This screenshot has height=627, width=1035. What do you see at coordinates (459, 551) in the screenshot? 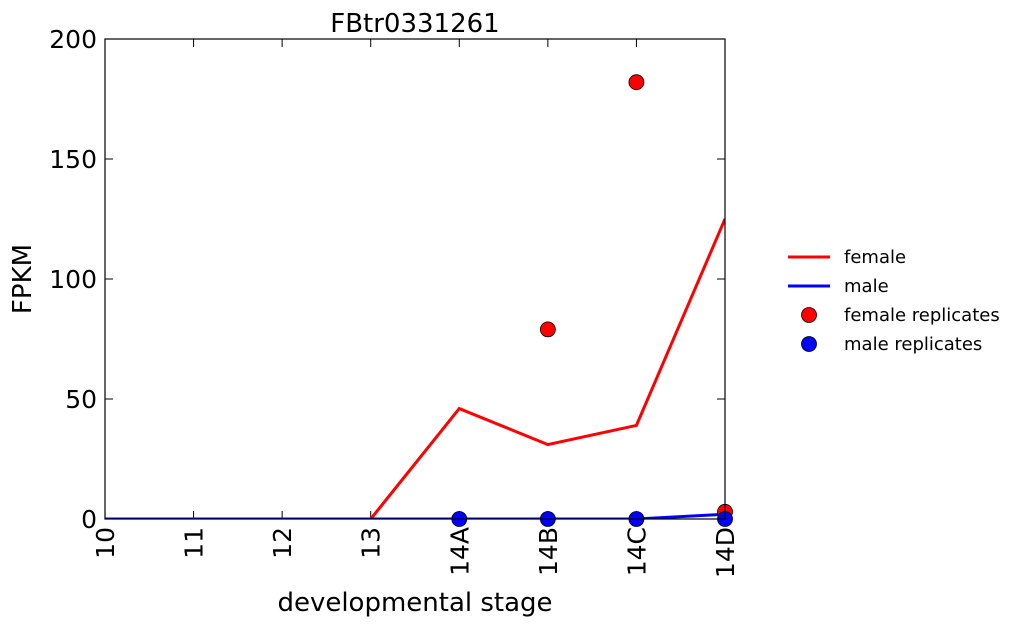
I see `x-tick-label: 14A` at bounding box center [459, 551].